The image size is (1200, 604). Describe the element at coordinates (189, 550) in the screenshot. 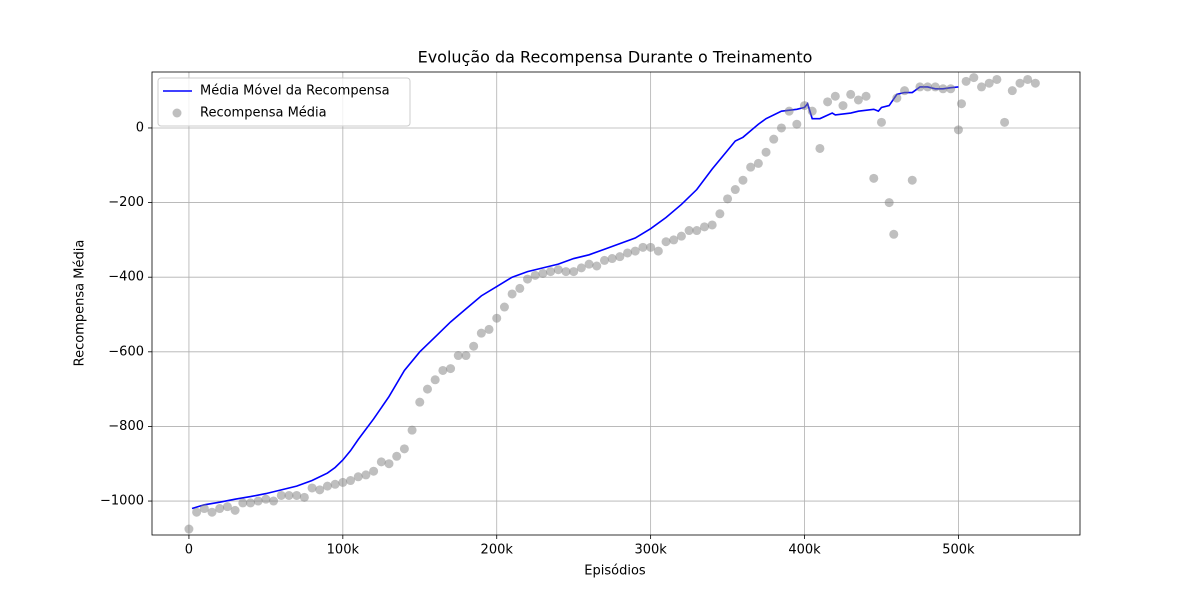

I see `x-tick-label: 0` at that location.